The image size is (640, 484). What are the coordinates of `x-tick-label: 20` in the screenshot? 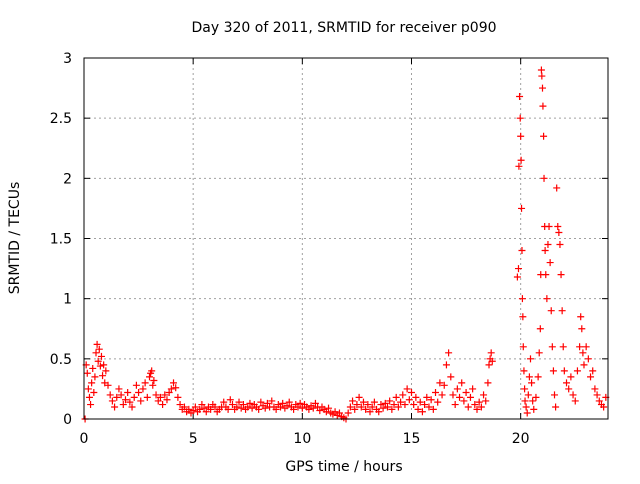 It's located at (521, 439).